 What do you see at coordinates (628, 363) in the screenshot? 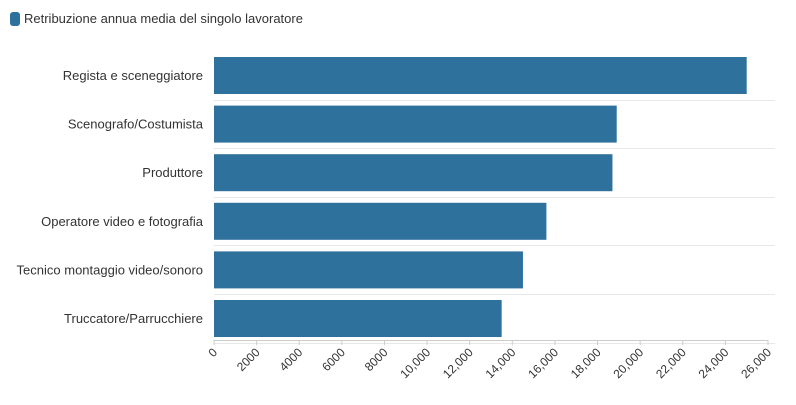
I see `x-tick-label: 20,000` at bounding box center [628, 363].